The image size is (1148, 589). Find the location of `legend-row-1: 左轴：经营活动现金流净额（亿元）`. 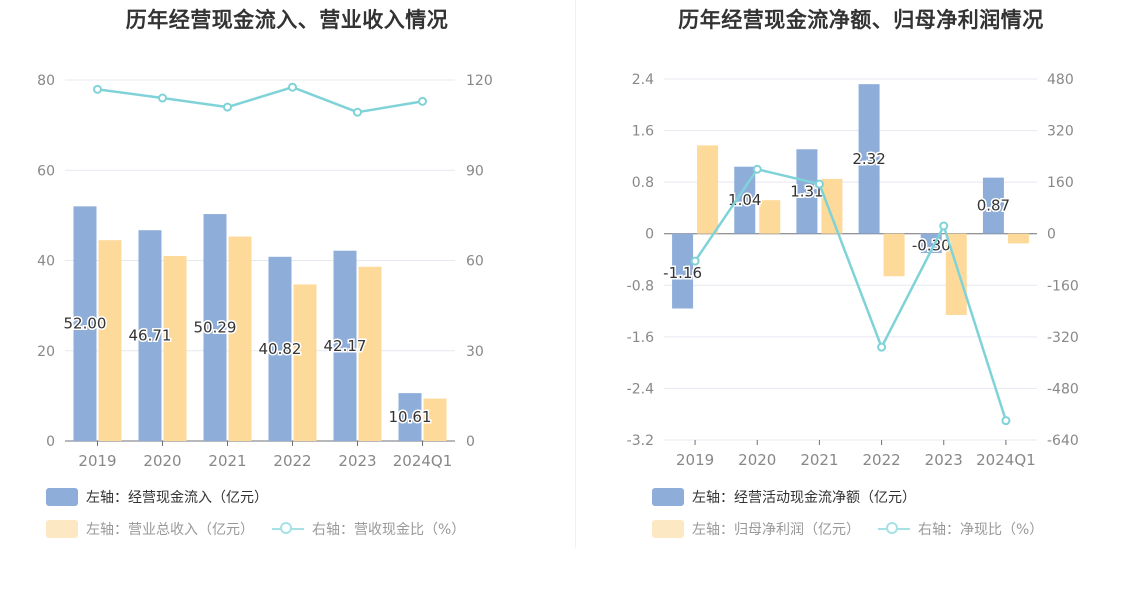

legend-row-1: 左轴：经营活动现金流净额（亿元） is located at coordinates (793, 497).